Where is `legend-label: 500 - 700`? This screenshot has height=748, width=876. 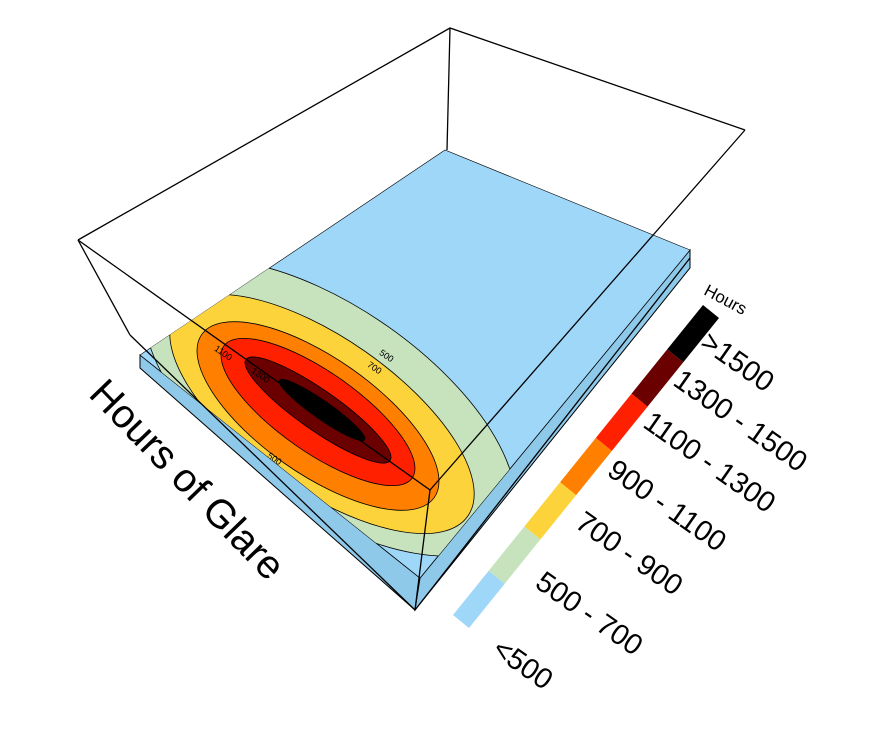 legend-label: 500 - 700 is located at coordinates (589, 614).